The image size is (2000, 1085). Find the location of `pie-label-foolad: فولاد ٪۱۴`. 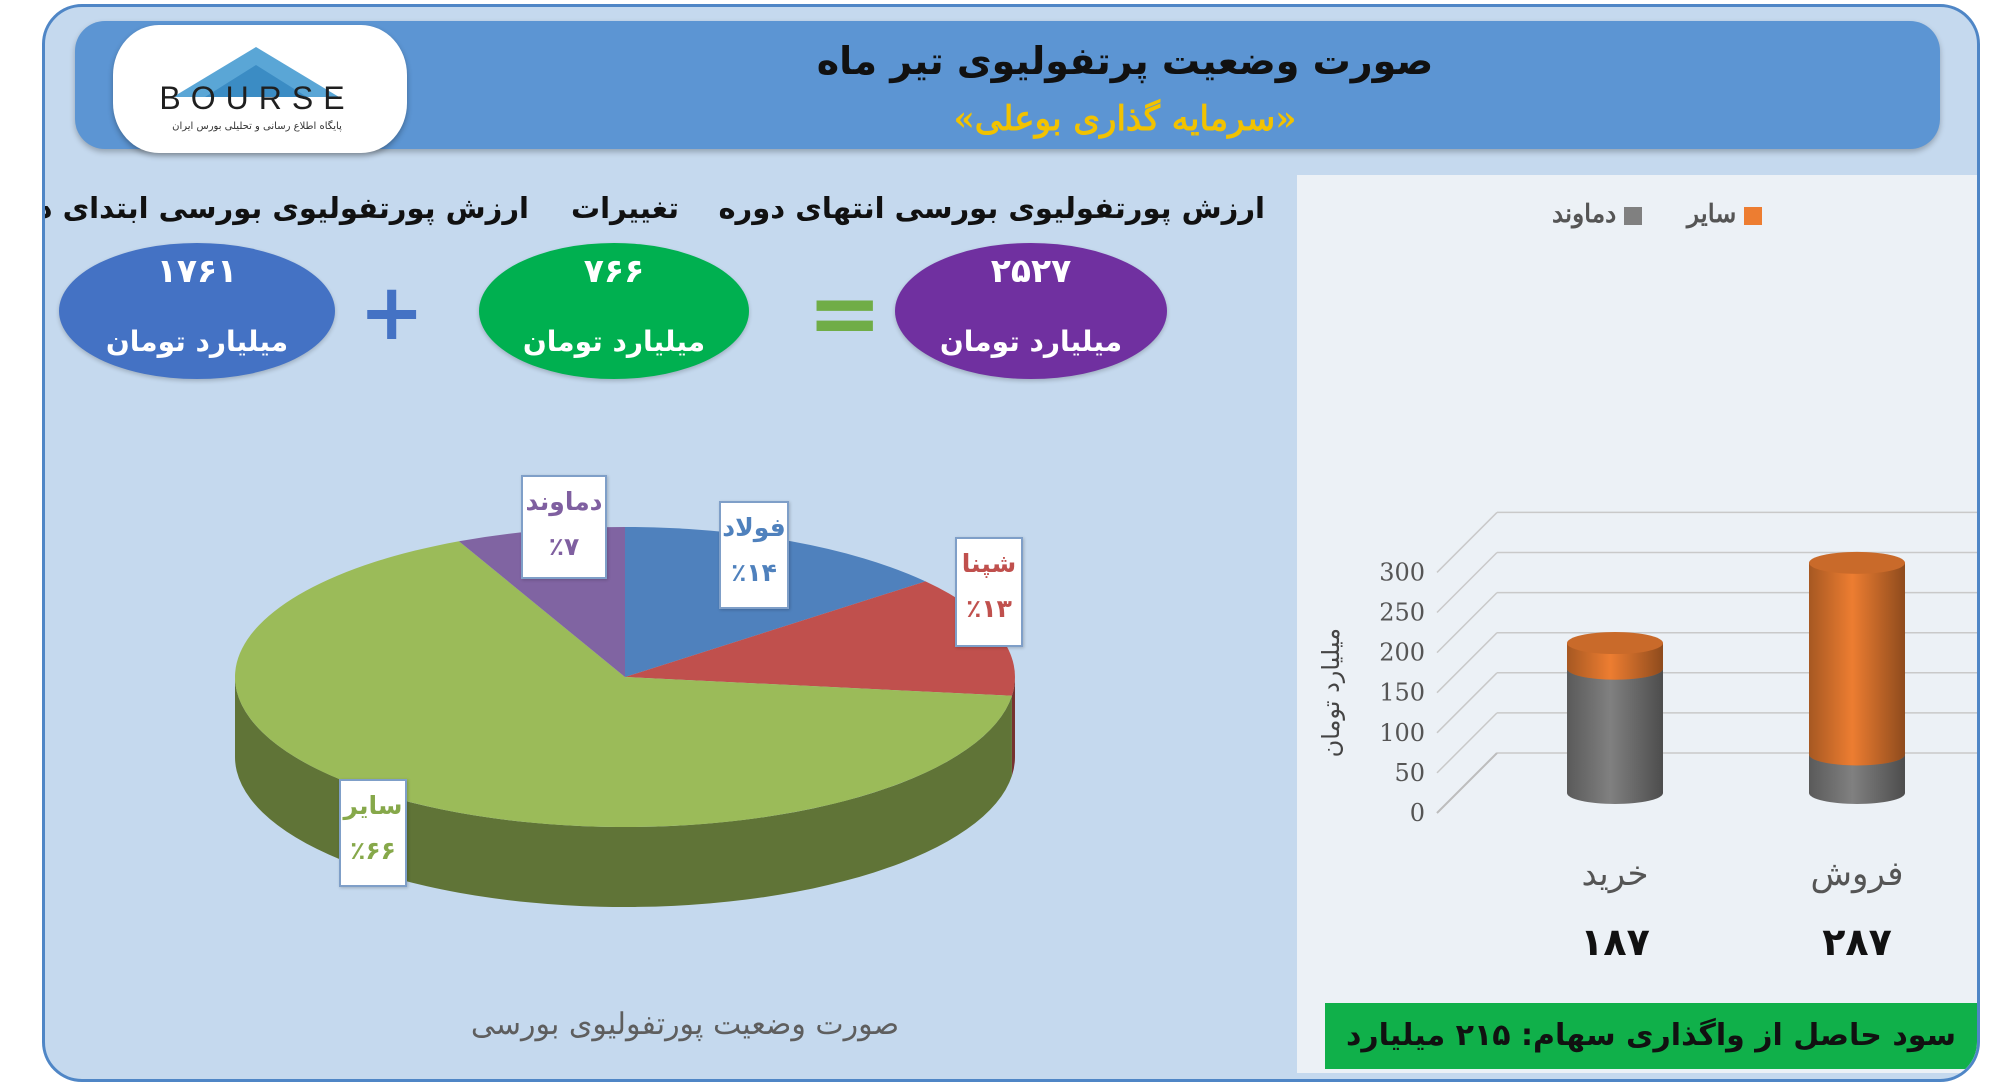

pie-label-foolad: فولاد ٪۱۴ is located at coordinates (754, 555).